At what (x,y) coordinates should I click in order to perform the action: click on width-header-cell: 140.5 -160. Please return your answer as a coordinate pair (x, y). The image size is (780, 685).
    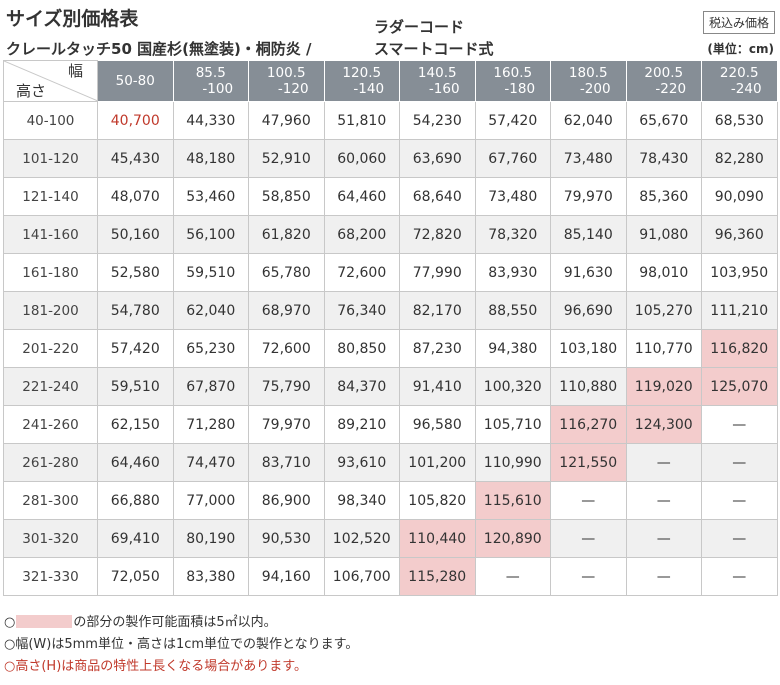
    Looking at the image, I should click on (437, 81).